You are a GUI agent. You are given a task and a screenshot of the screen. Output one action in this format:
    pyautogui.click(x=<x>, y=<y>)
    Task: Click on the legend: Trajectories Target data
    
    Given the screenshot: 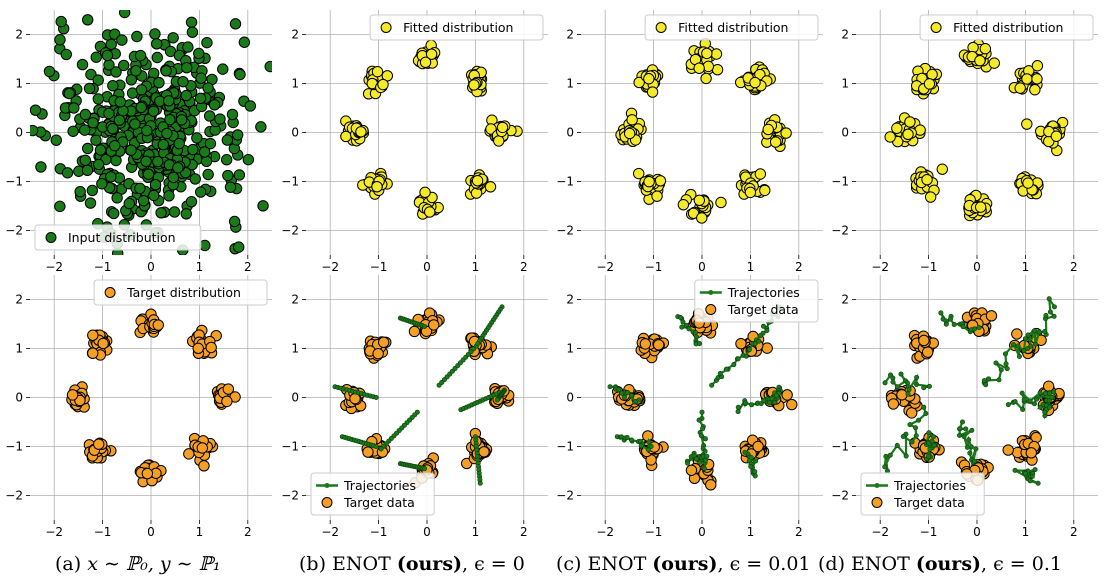 What is the action you would take?
    pyautogui.click(x=922, y=494)
    